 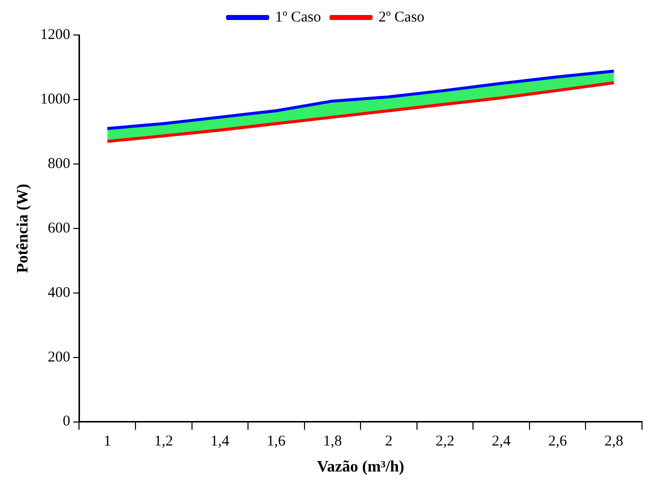 I want to click on y-tick-label: 400, so click(x=59, y=292).